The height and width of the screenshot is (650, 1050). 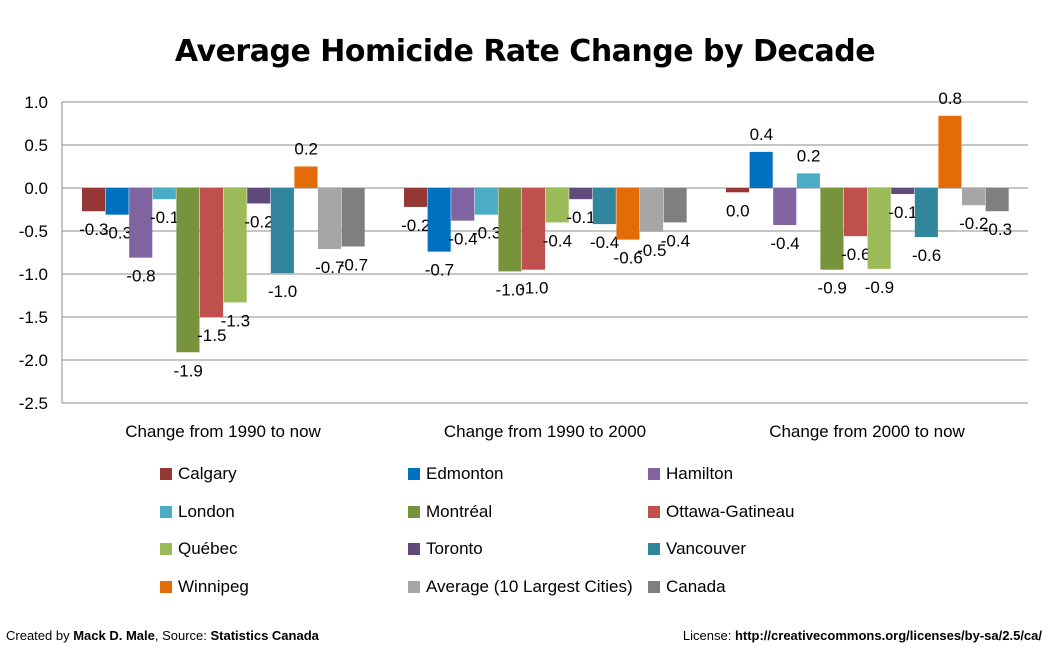 I want to click on data-label: 0.0, so click(x=738, y=210).